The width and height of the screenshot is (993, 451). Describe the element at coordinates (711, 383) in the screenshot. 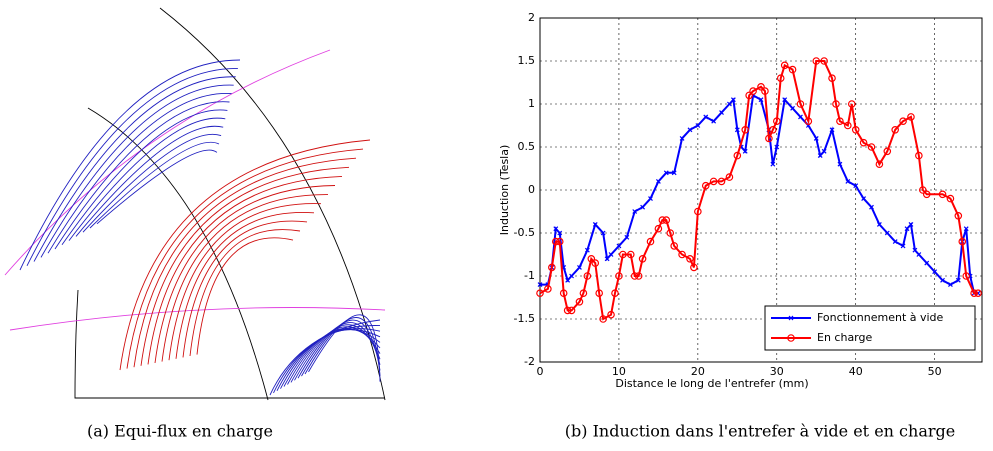

I see `x-axis-label: Distance le long de l'entrefer (mm)` at that location.